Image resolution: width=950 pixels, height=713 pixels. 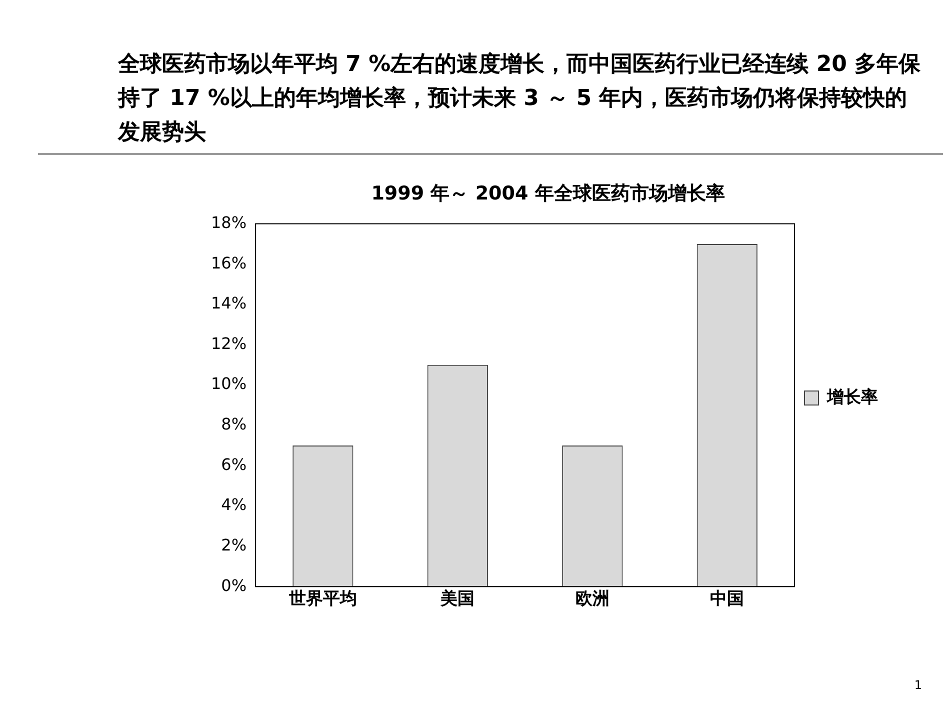 I want to click on x-tick-label: 中国, so click(x=727, y=599).